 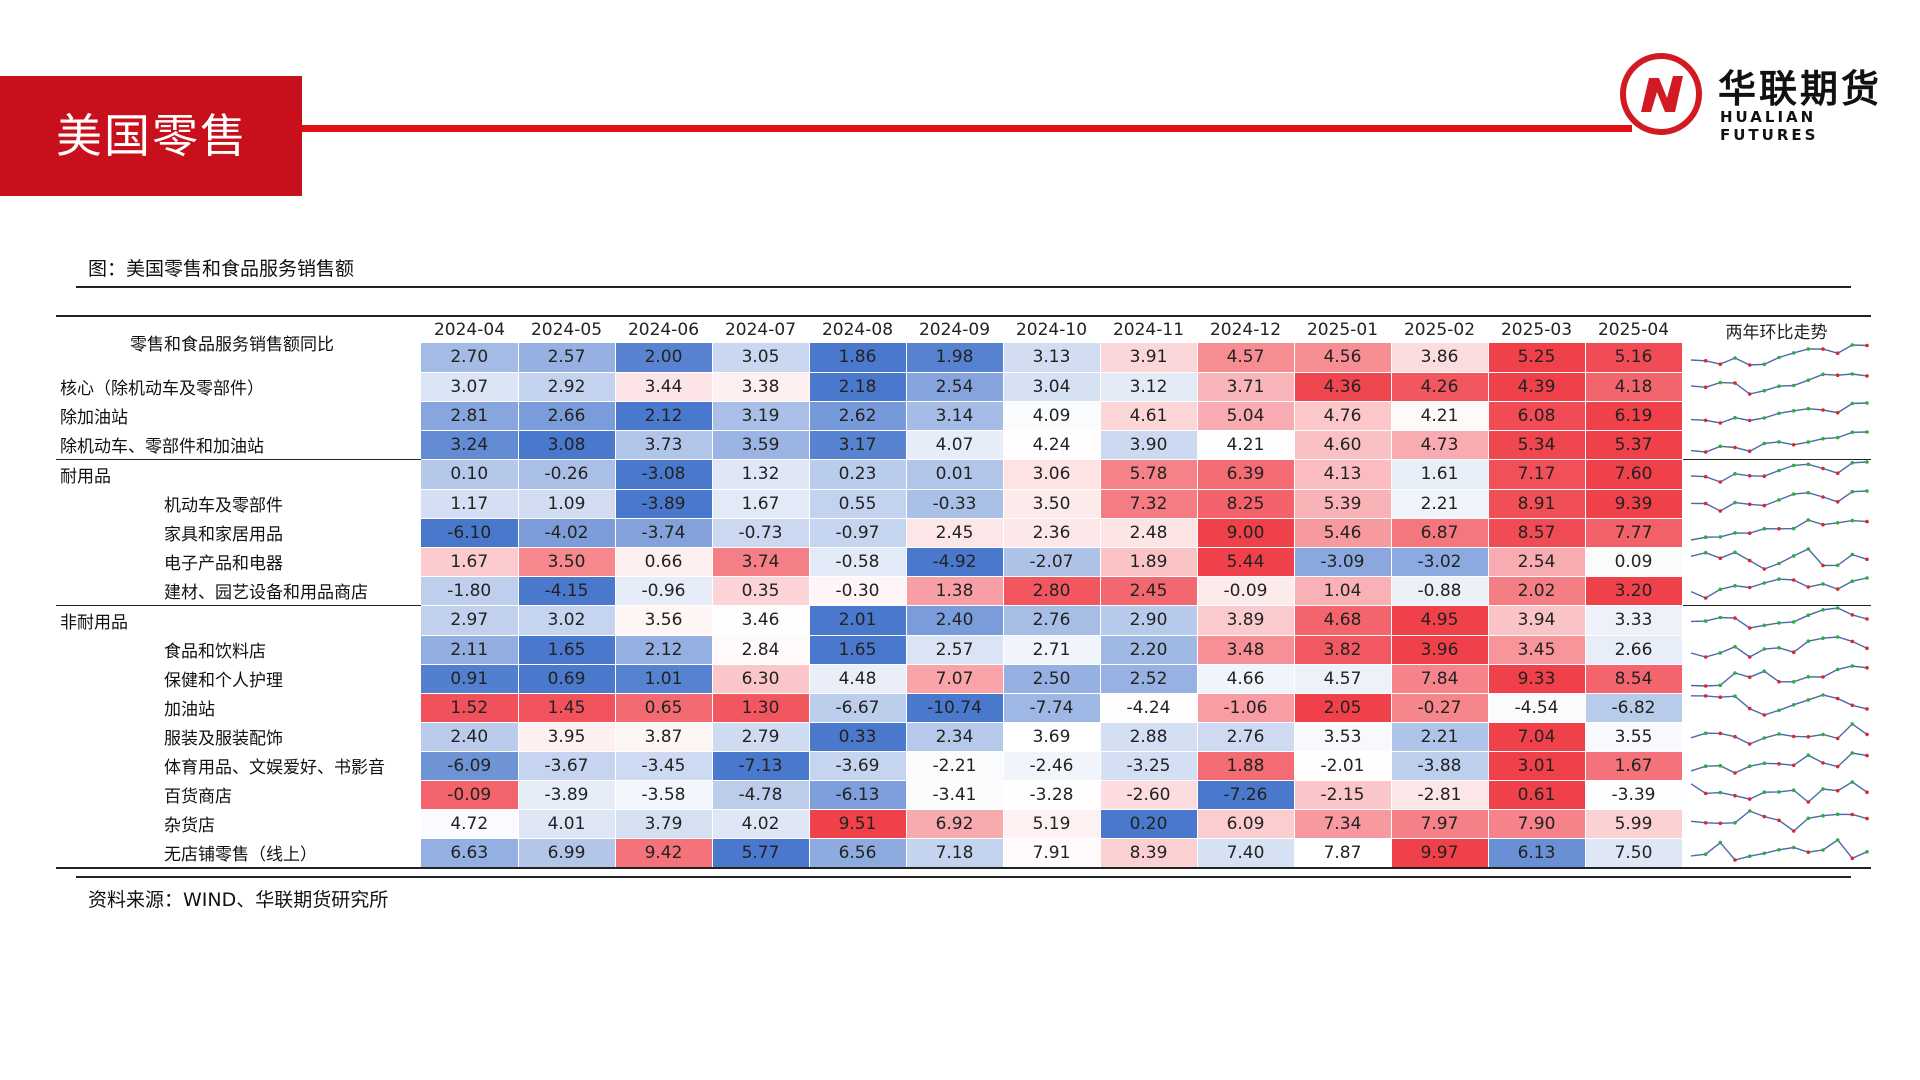 What do you see at coordinates (1537, 766) in the screenshot?
I see `value-cell: 3.01` at bounding box center [1537, 766].